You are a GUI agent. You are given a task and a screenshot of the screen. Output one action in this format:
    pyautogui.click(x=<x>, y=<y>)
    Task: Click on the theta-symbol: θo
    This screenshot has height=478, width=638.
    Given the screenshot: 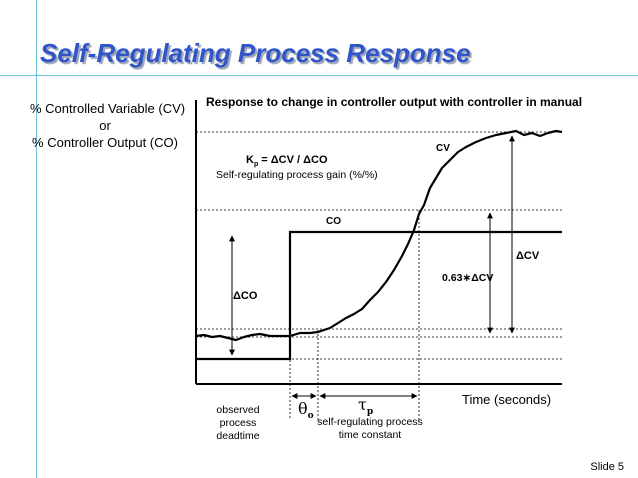 What is the action you would take?
    pyautogui.click(x=306, y=410)
    